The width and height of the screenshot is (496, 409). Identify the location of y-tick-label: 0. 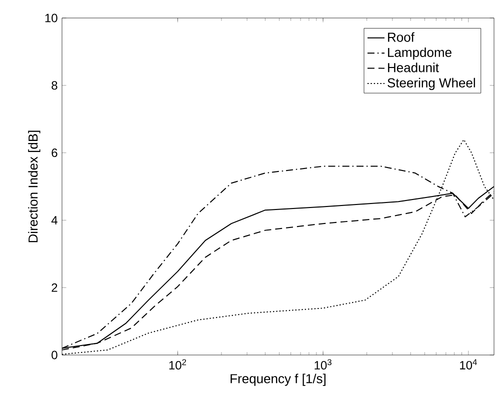
(55, 355).